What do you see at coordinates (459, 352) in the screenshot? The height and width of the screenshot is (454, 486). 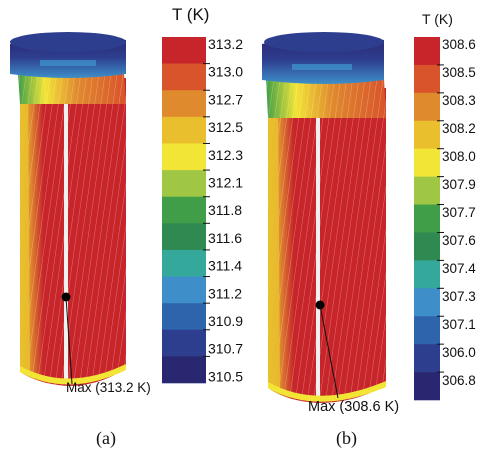 I see `colorbar-tick-label: 306.0` at bounding box center [459, 352].